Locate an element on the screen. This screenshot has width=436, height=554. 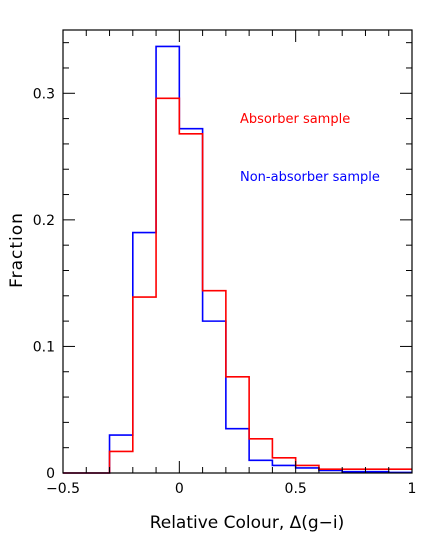
x-tick-label: −0.5 is located at coordinates (63, 489).